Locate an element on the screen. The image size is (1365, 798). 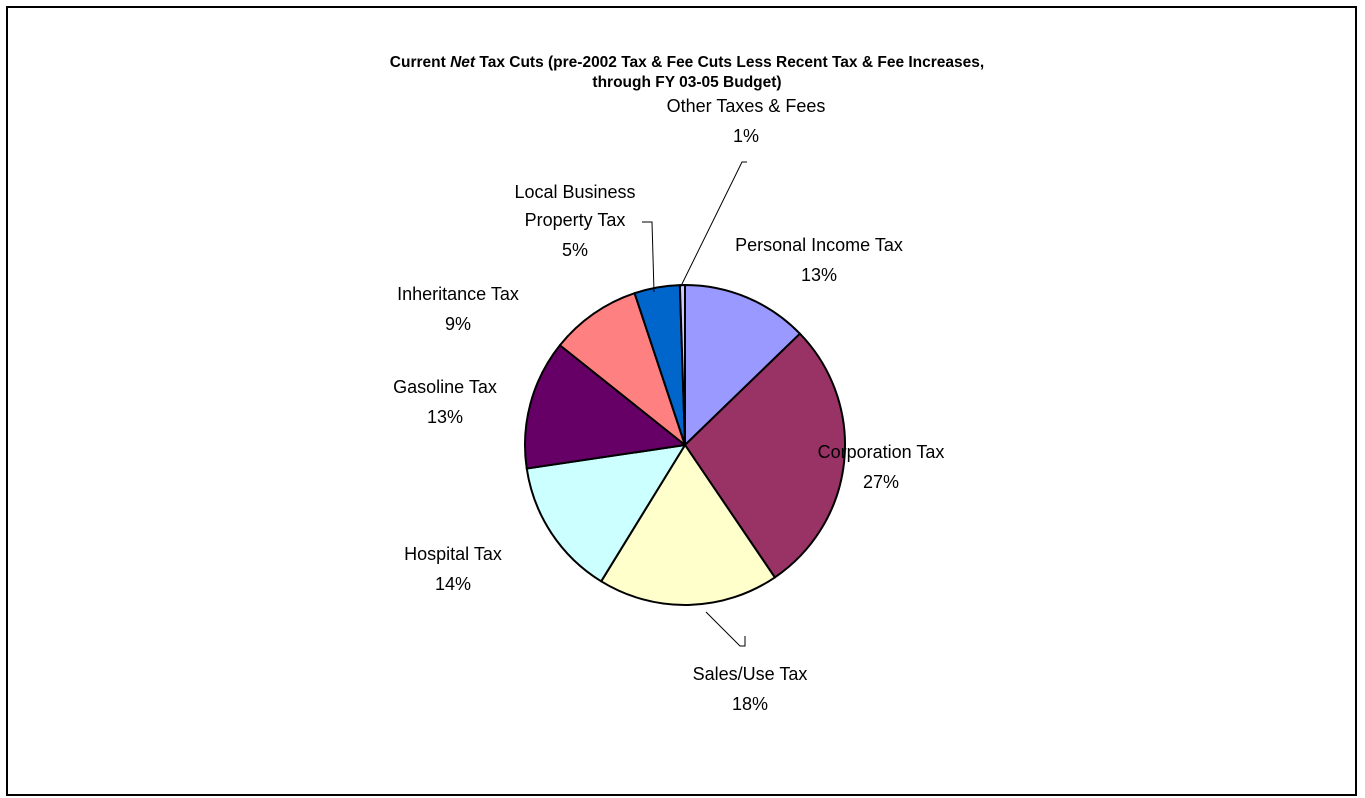
pie-slice-other-taxes-fees is located at coordinates (682, 364).